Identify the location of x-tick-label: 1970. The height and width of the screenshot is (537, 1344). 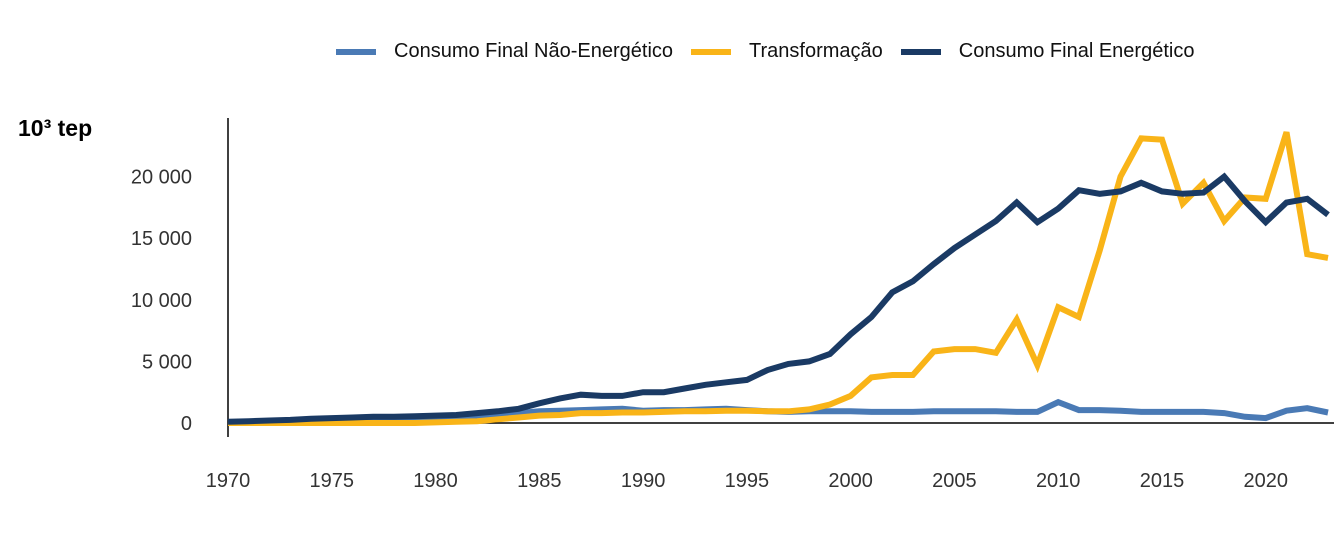
(228, 481).